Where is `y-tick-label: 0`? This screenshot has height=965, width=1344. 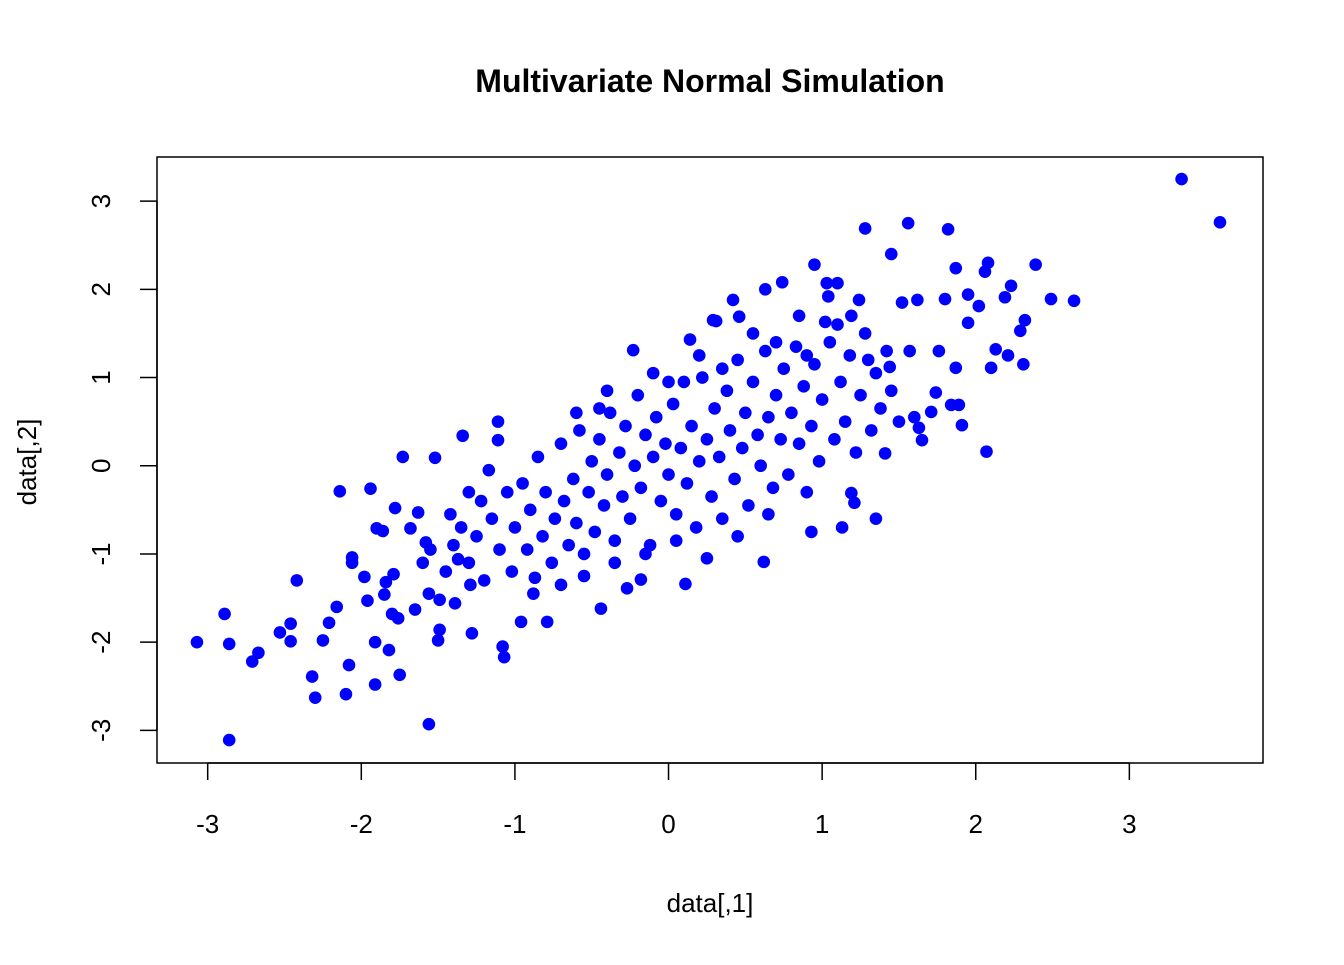
y-tick-label: 0 is located at coordinates (101, 465).